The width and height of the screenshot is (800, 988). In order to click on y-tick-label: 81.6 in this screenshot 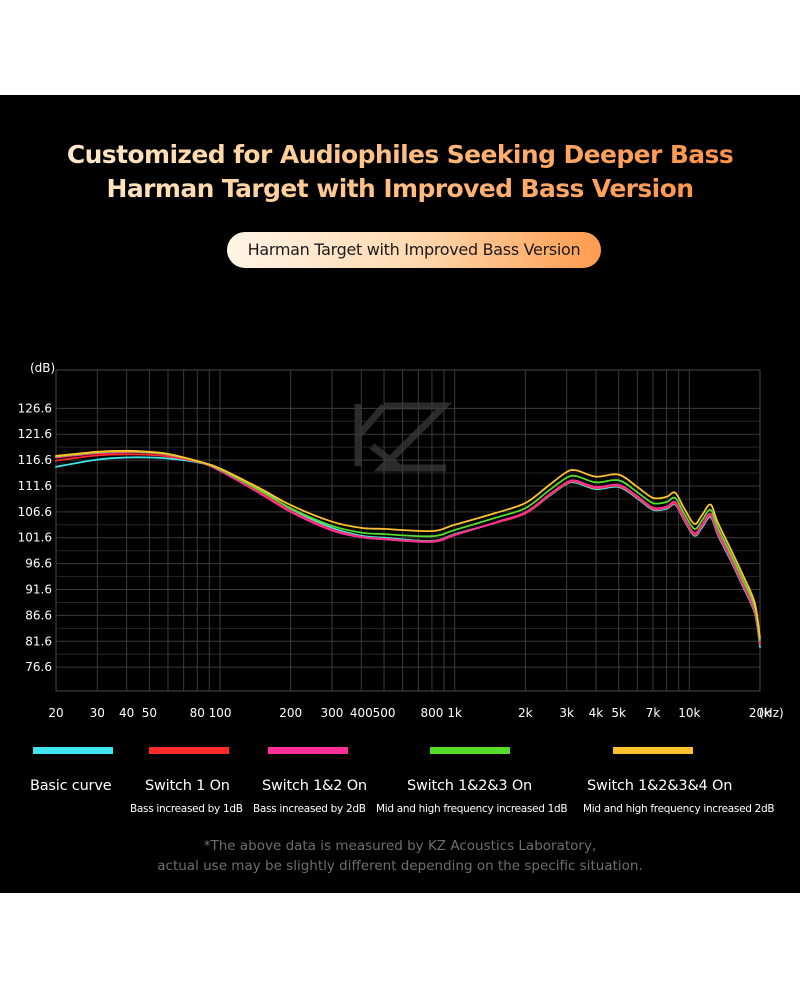, I will do `click(38, 641)`.